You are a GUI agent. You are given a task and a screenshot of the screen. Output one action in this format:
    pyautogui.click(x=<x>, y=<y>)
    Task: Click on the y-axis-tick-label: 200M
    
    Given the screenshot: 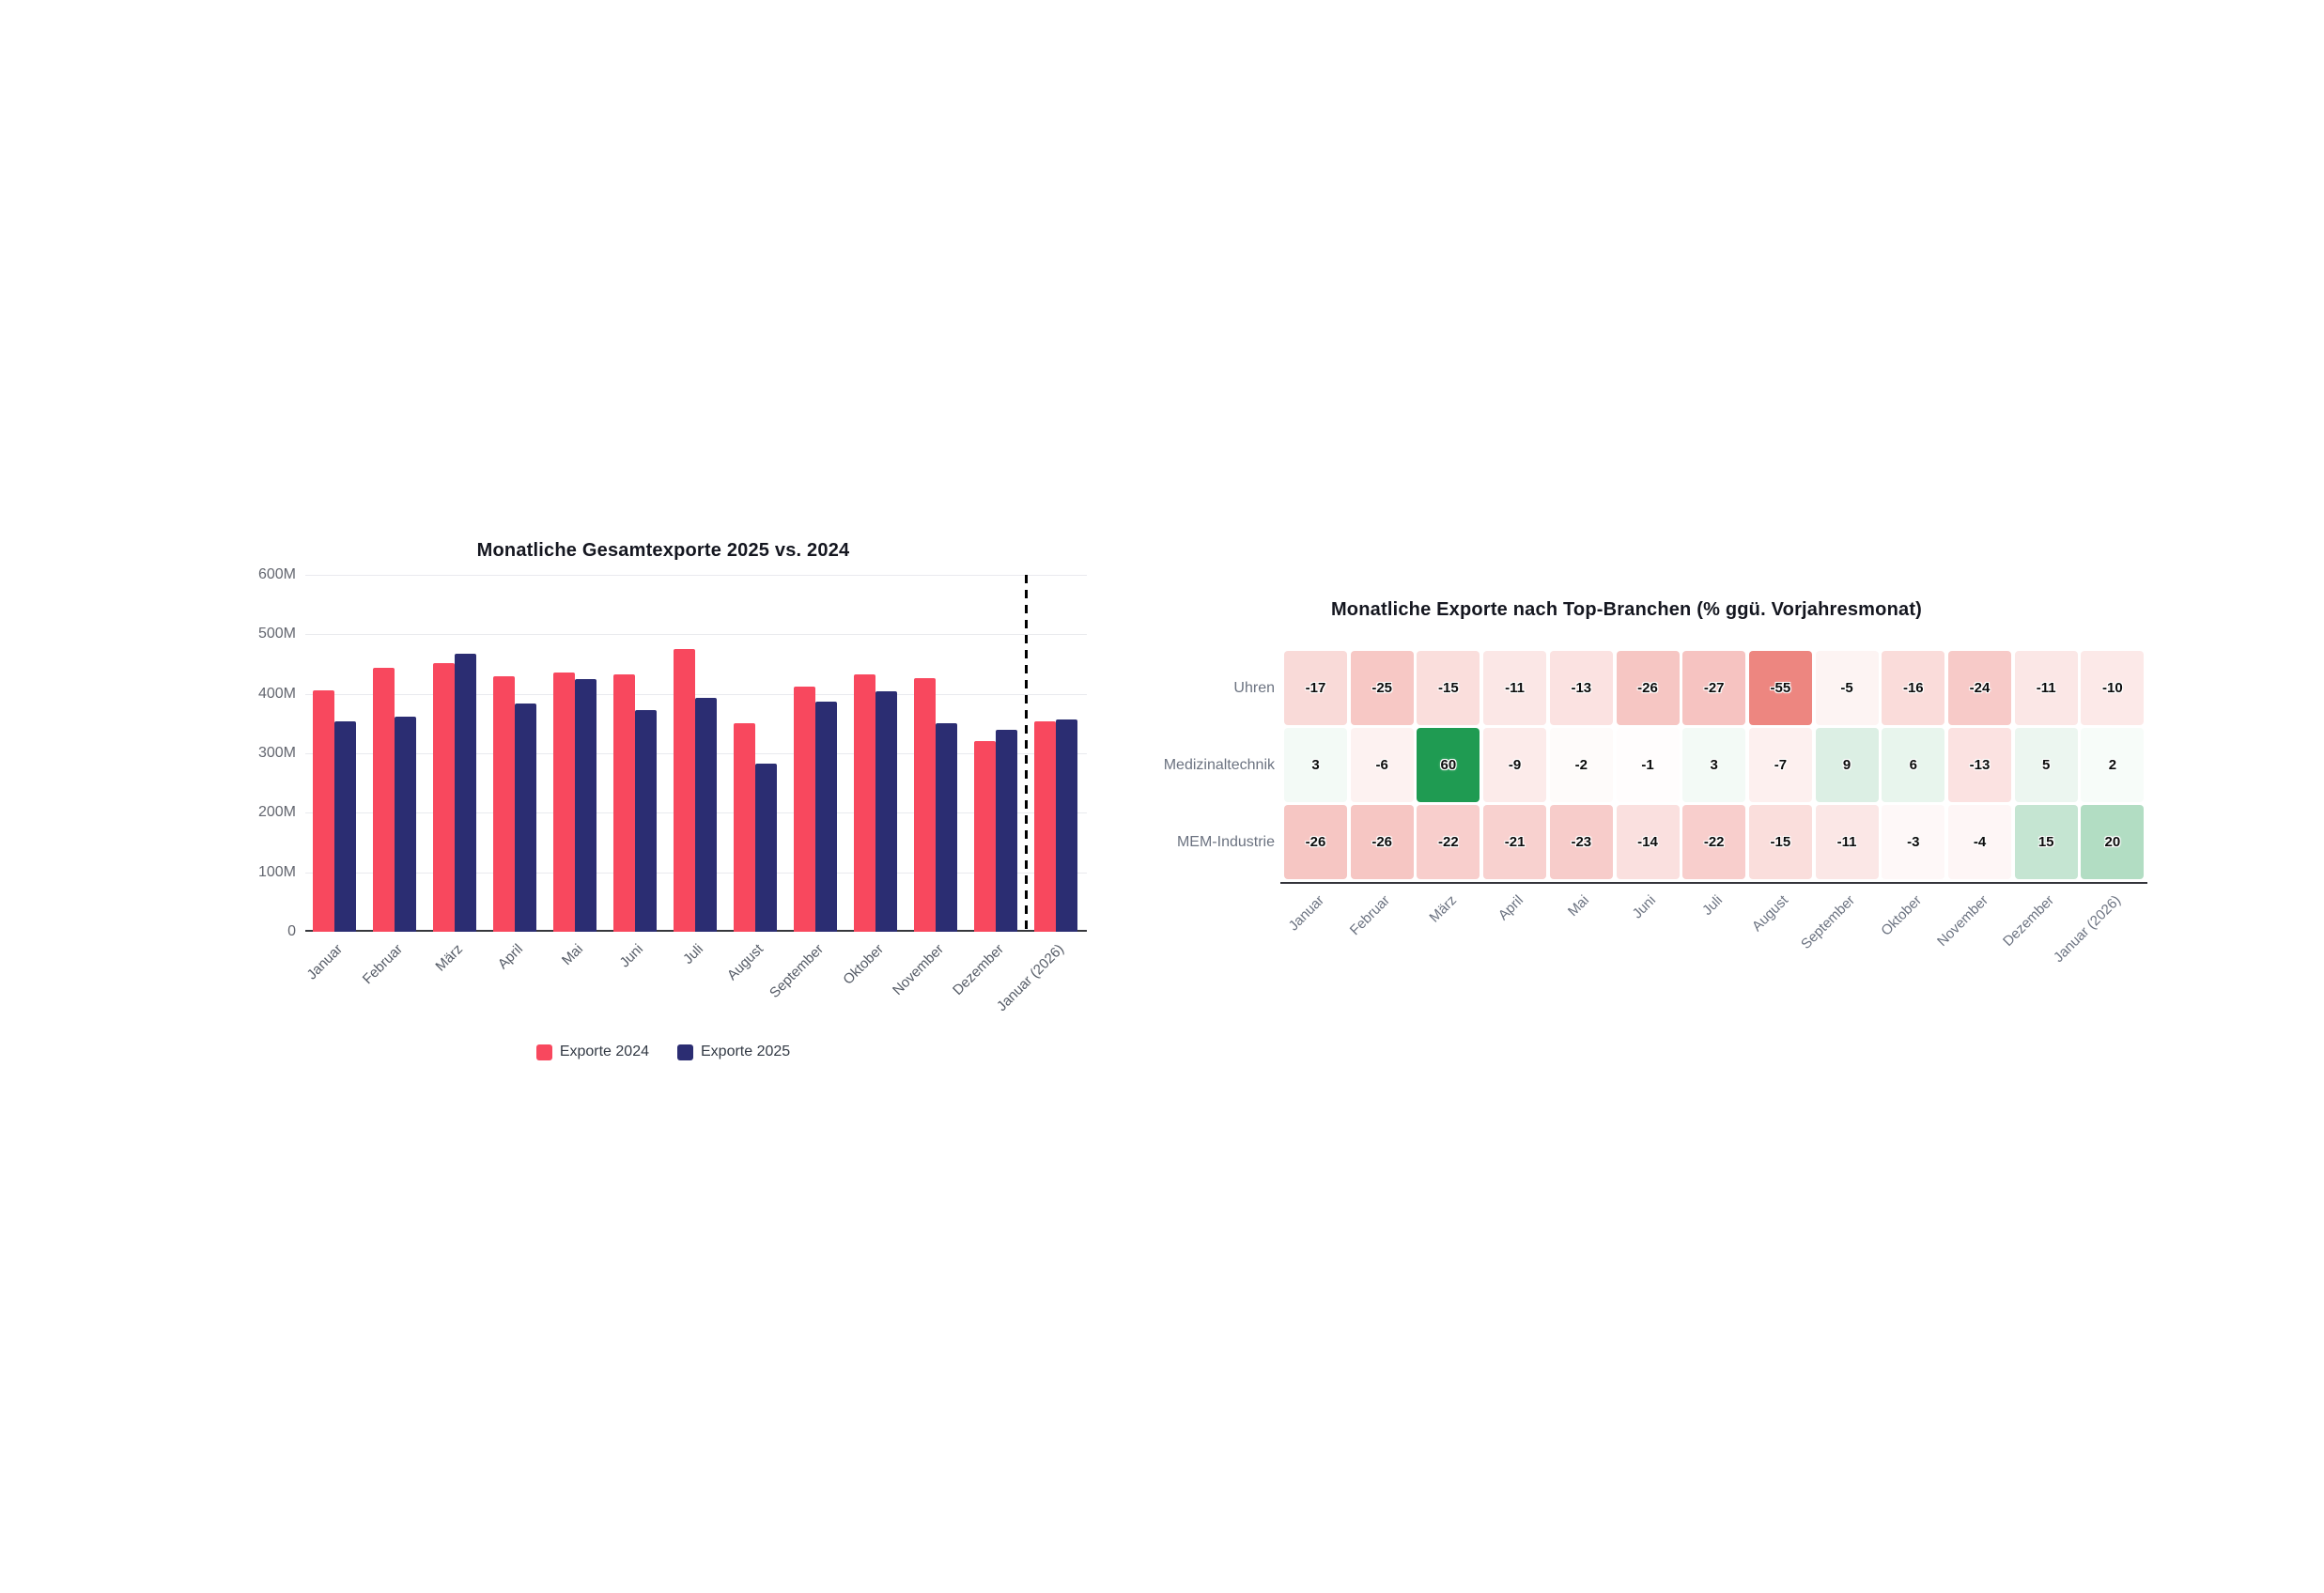 What is the action you would take?
    pyautogui.click(x=277, y=812)
    